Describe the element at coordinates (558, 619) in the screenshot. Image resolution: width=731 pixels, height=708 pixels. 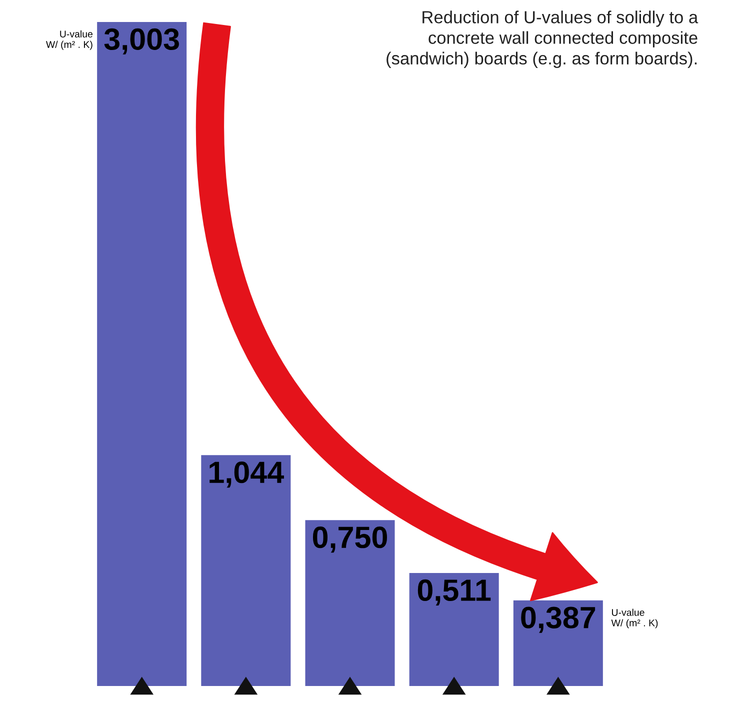
I see `data-label: 0,387` at that location.